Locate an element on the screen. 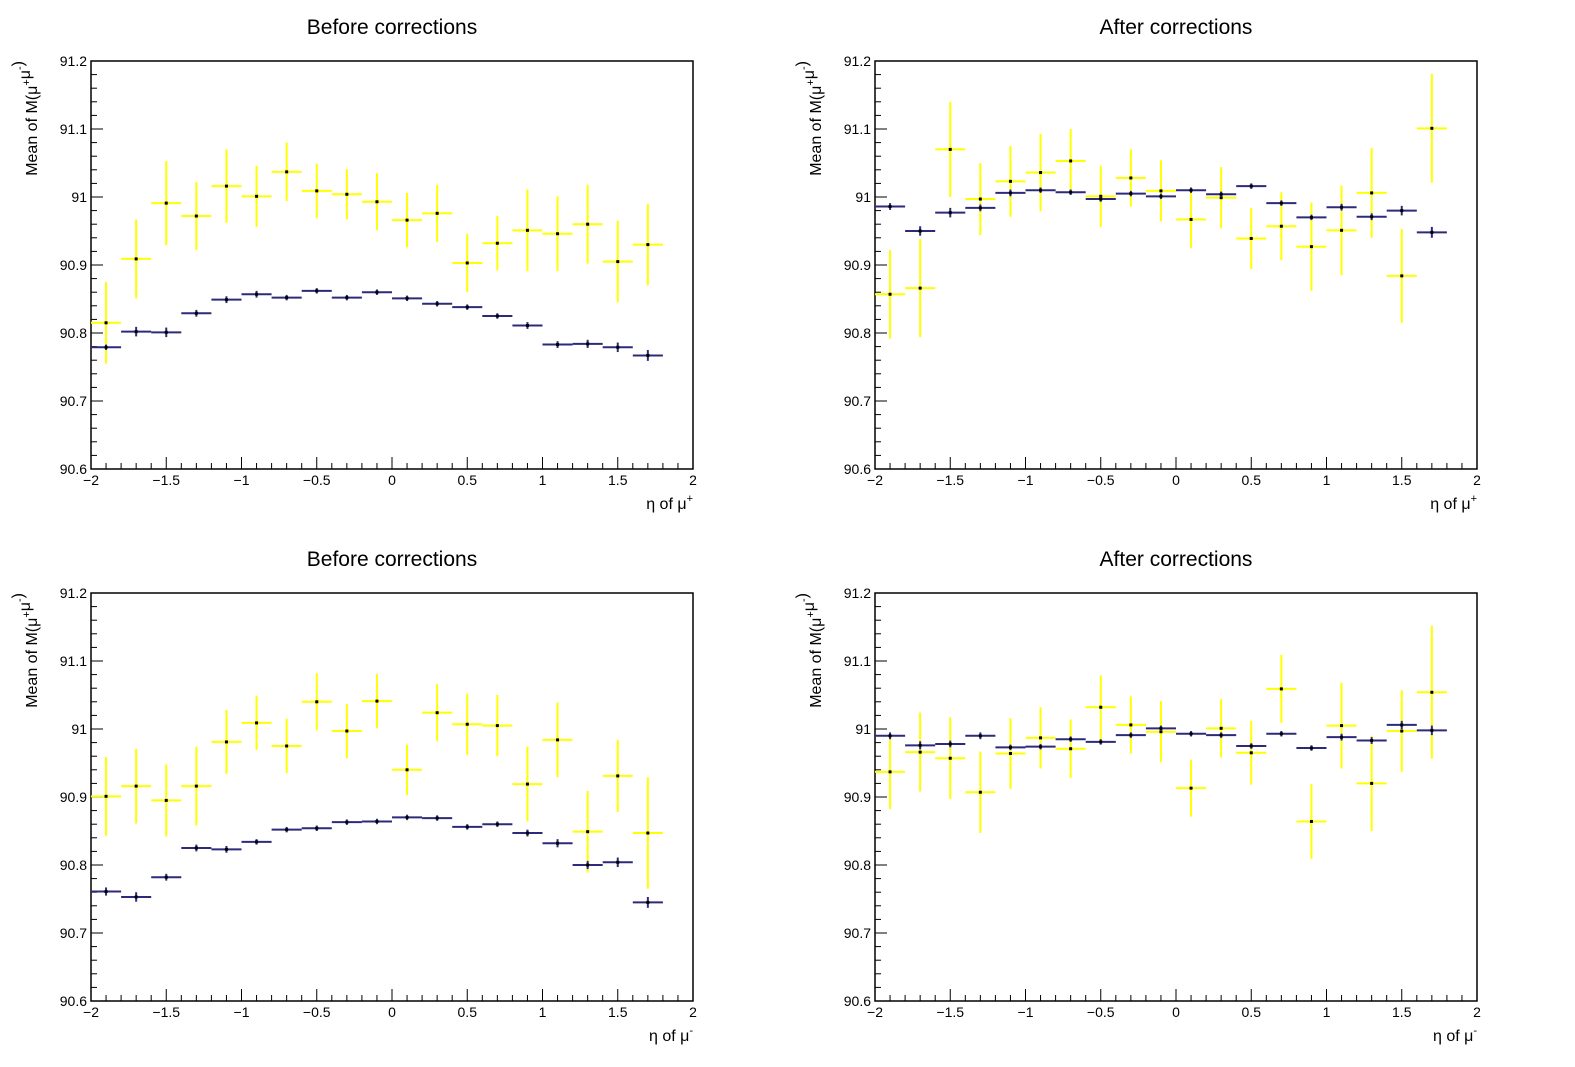  y-tick-label: 90.9 is located at coordinates (857, 797).